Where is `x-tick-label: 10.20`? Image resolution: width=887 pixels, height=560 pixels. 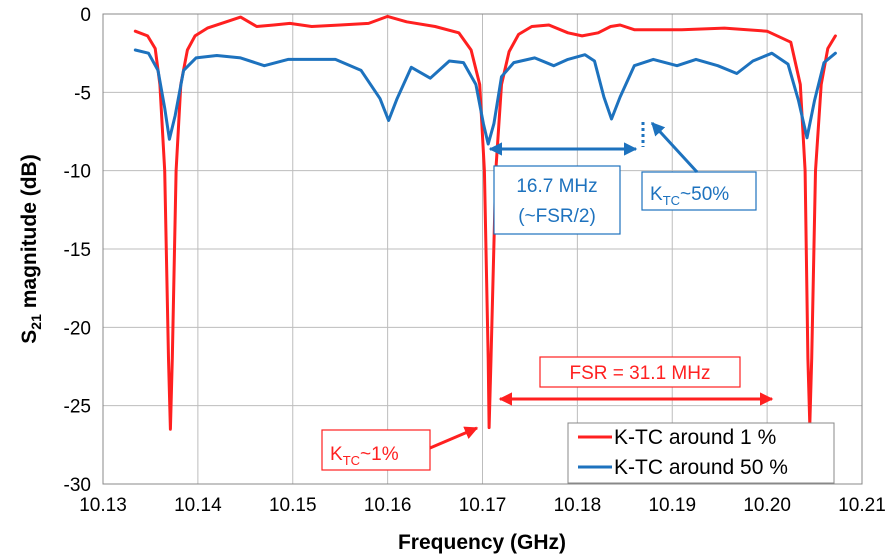
x-tick-label: 10.20 is located at coordinates (767, 505).